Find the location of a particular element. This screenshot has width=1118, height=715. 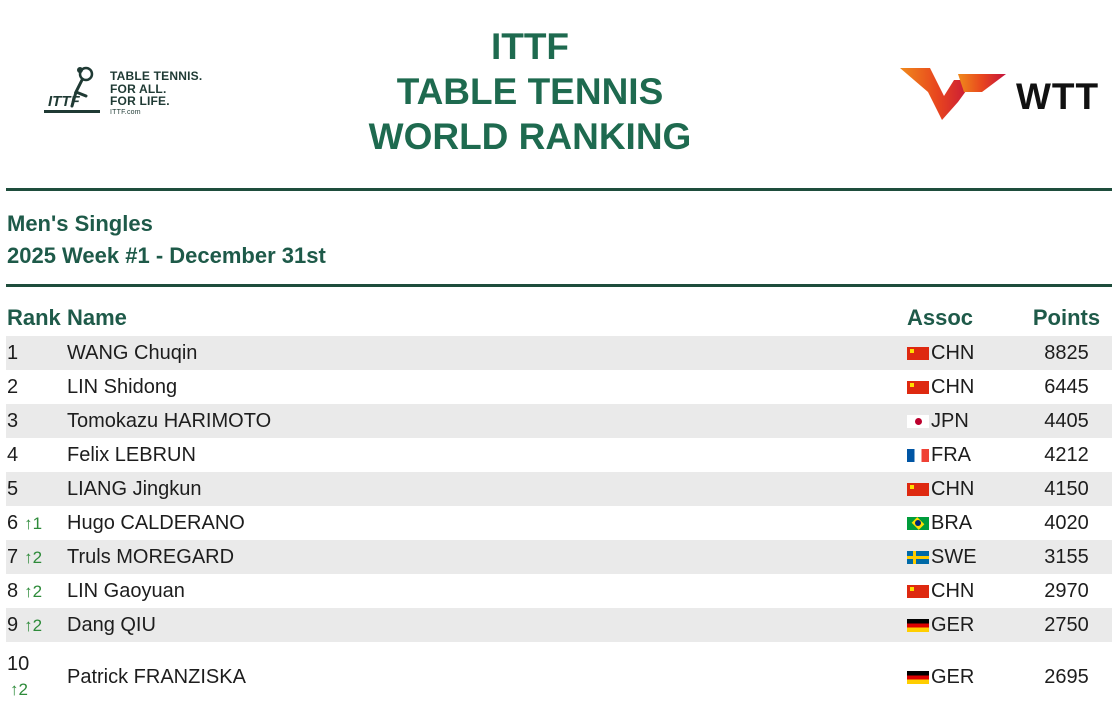

points-cell: 8825 is located at coordinates (1066, 353).